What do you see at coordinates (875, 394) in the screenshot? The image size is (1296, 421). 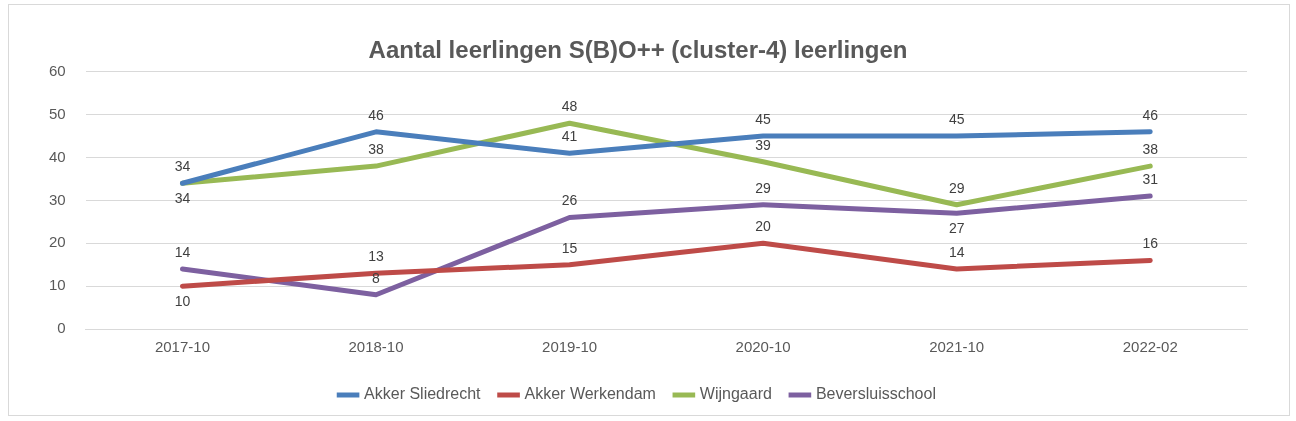 I see `legend-label: Beversluisschool` at bounding box center [875, 394].